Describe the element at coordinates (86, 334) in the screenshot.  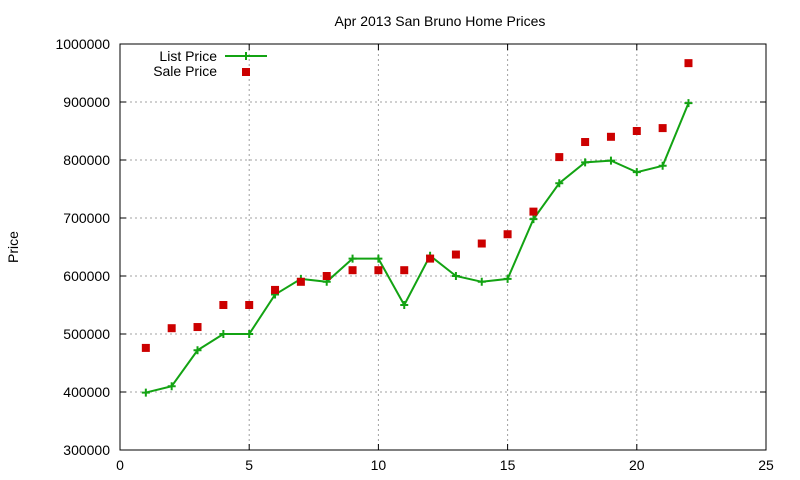
I see `y-tick-label: 500000` at that location.